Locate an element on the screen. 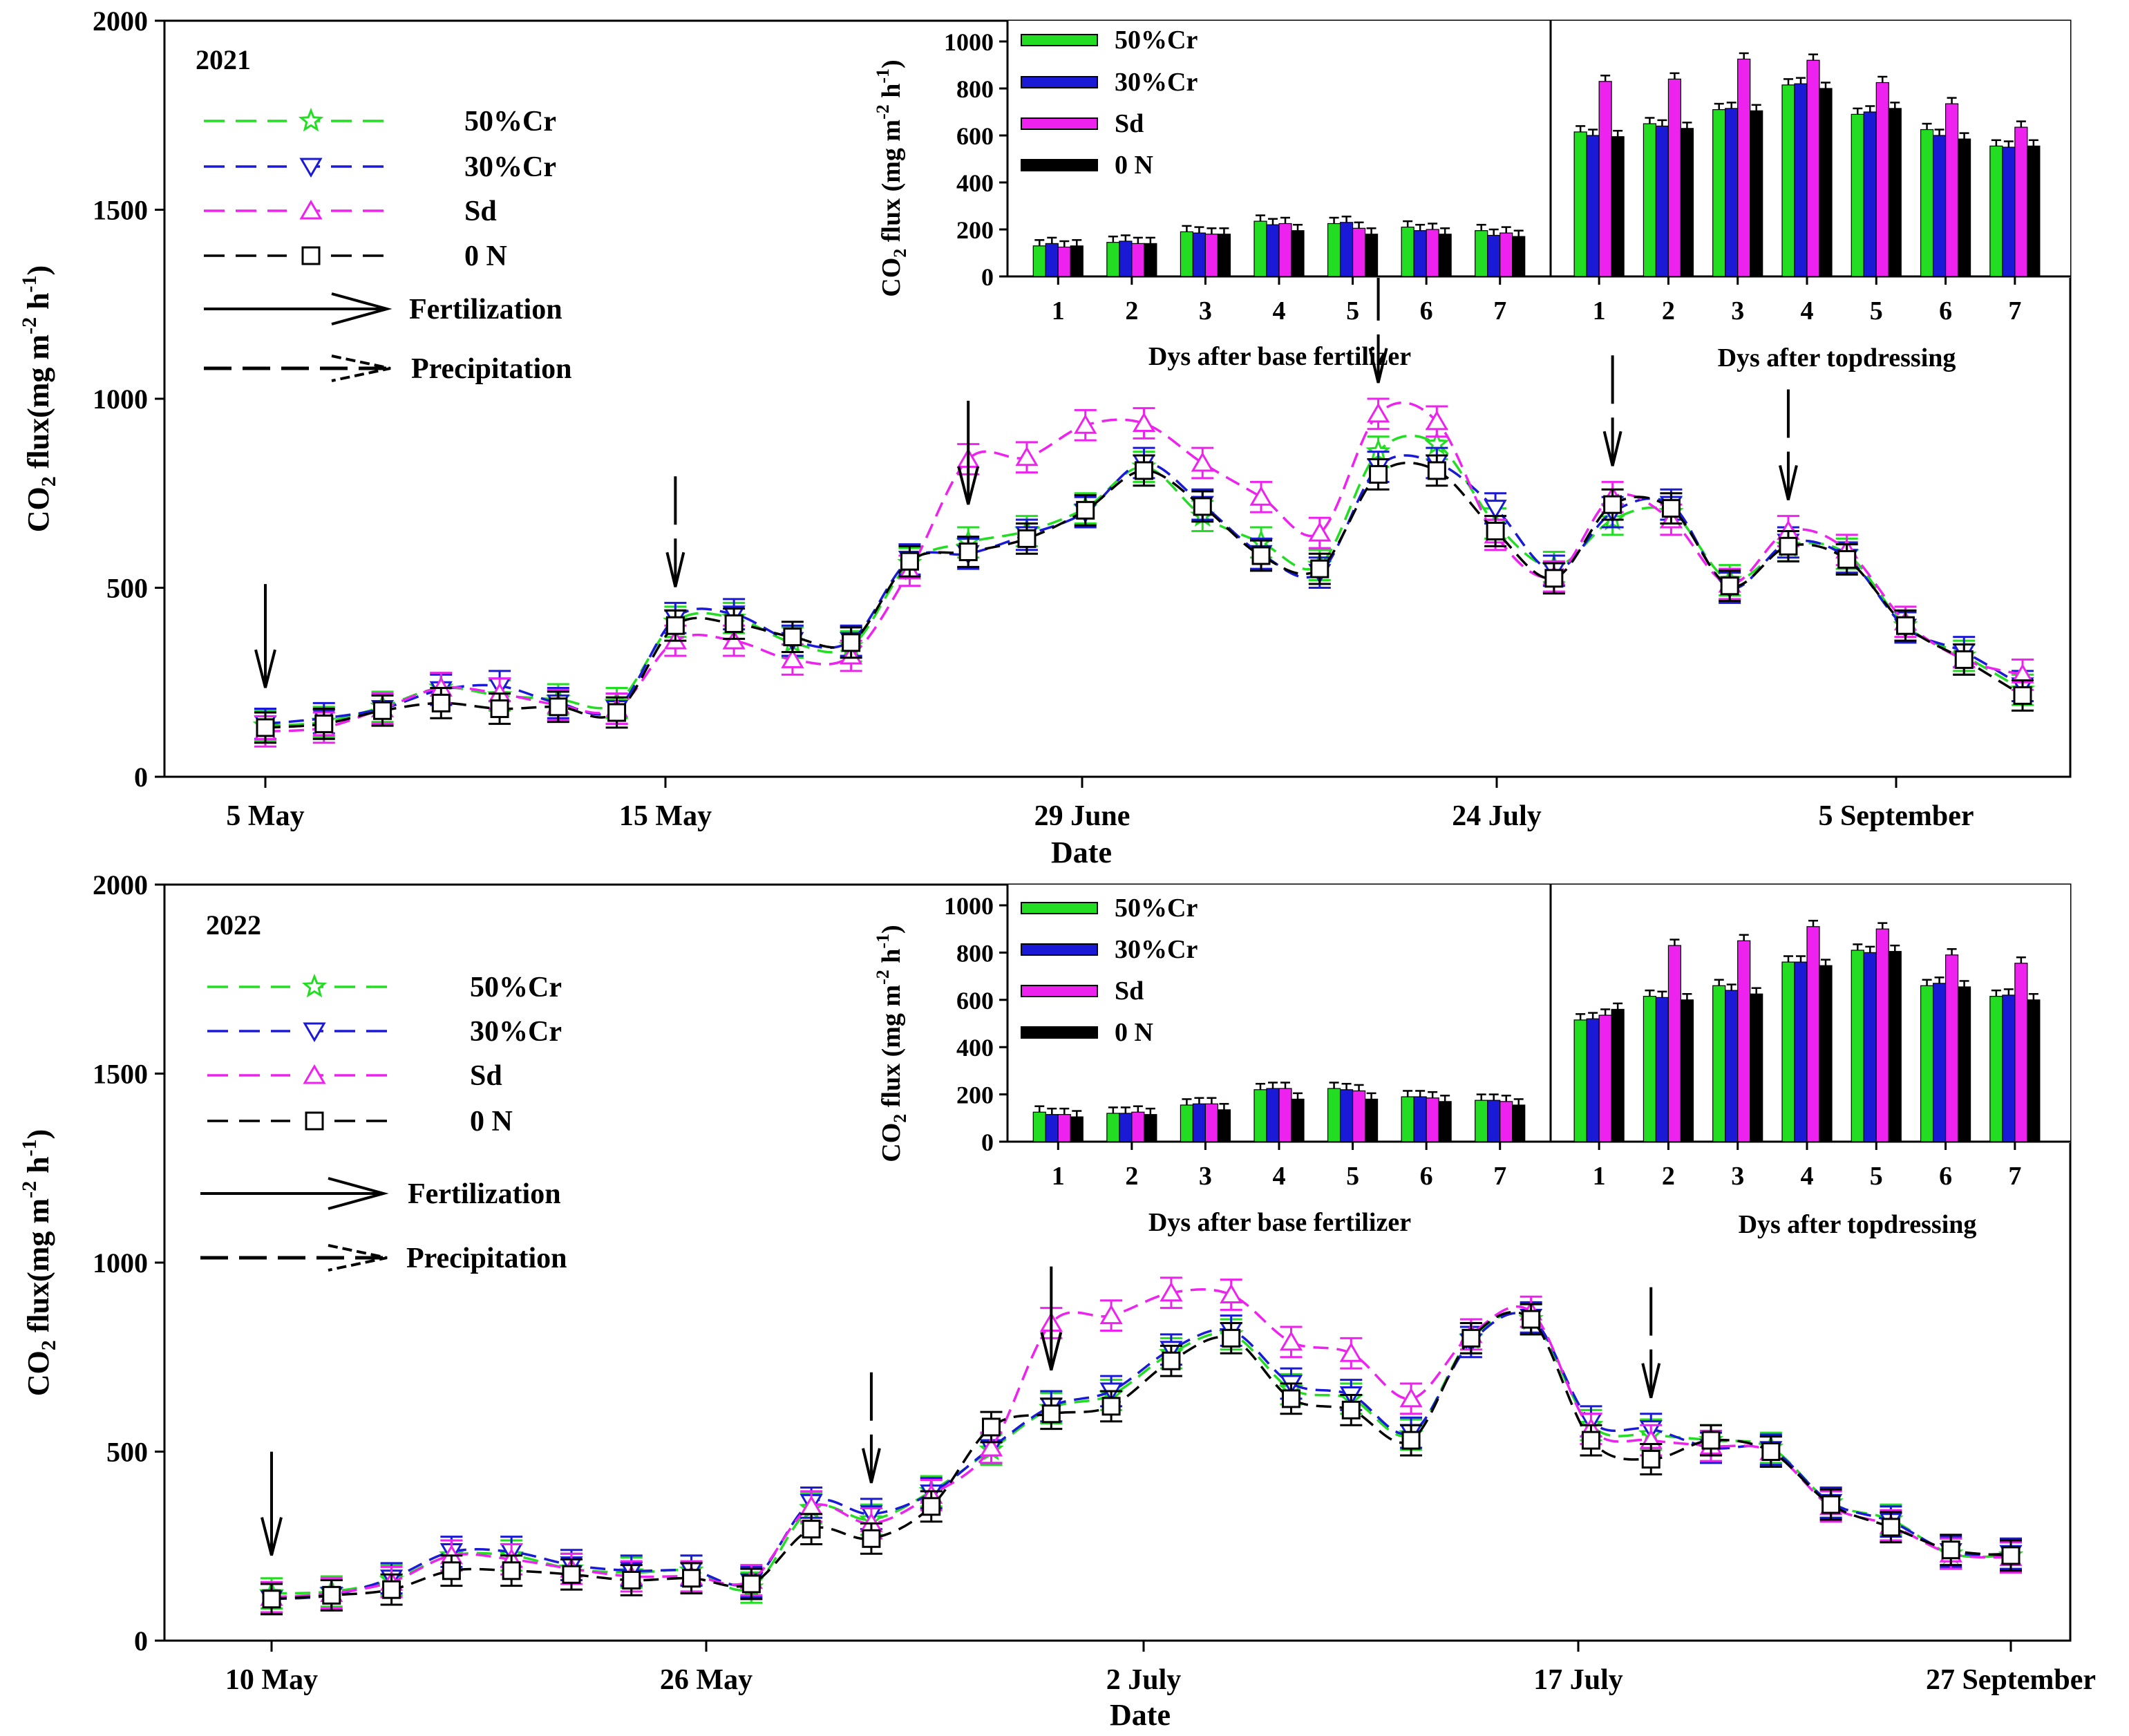 This screenshot has height=1736, width=2129. series-0n is located at coordinates (1141, 1459).